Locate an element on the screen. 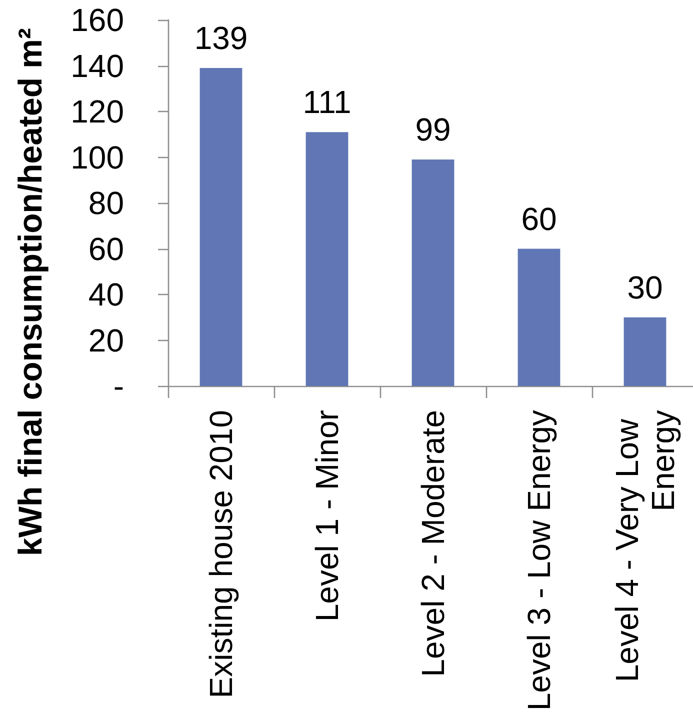  x-tick-label: Level 2 - Moderate is located at coordinates (433, 543).